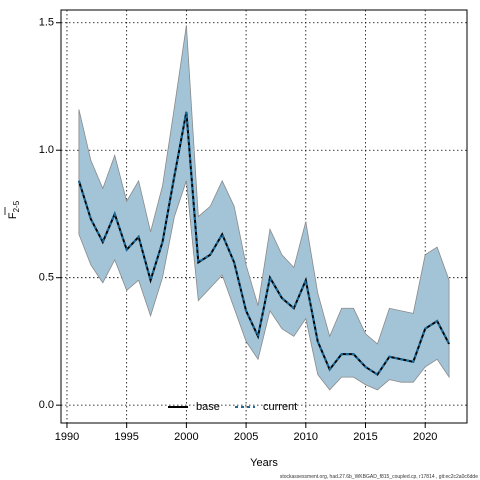  What do you see at coordinates (67, 437) in the screenshot?
I see `x-tick-label: 1990` at bounding box center [67, 437].